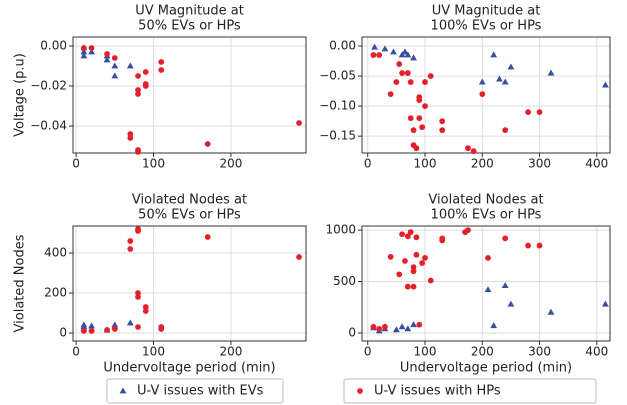  Describe the element at coordinates (337, 136) in the screenshot. I see `y-tick-label: −0.15` at that location.